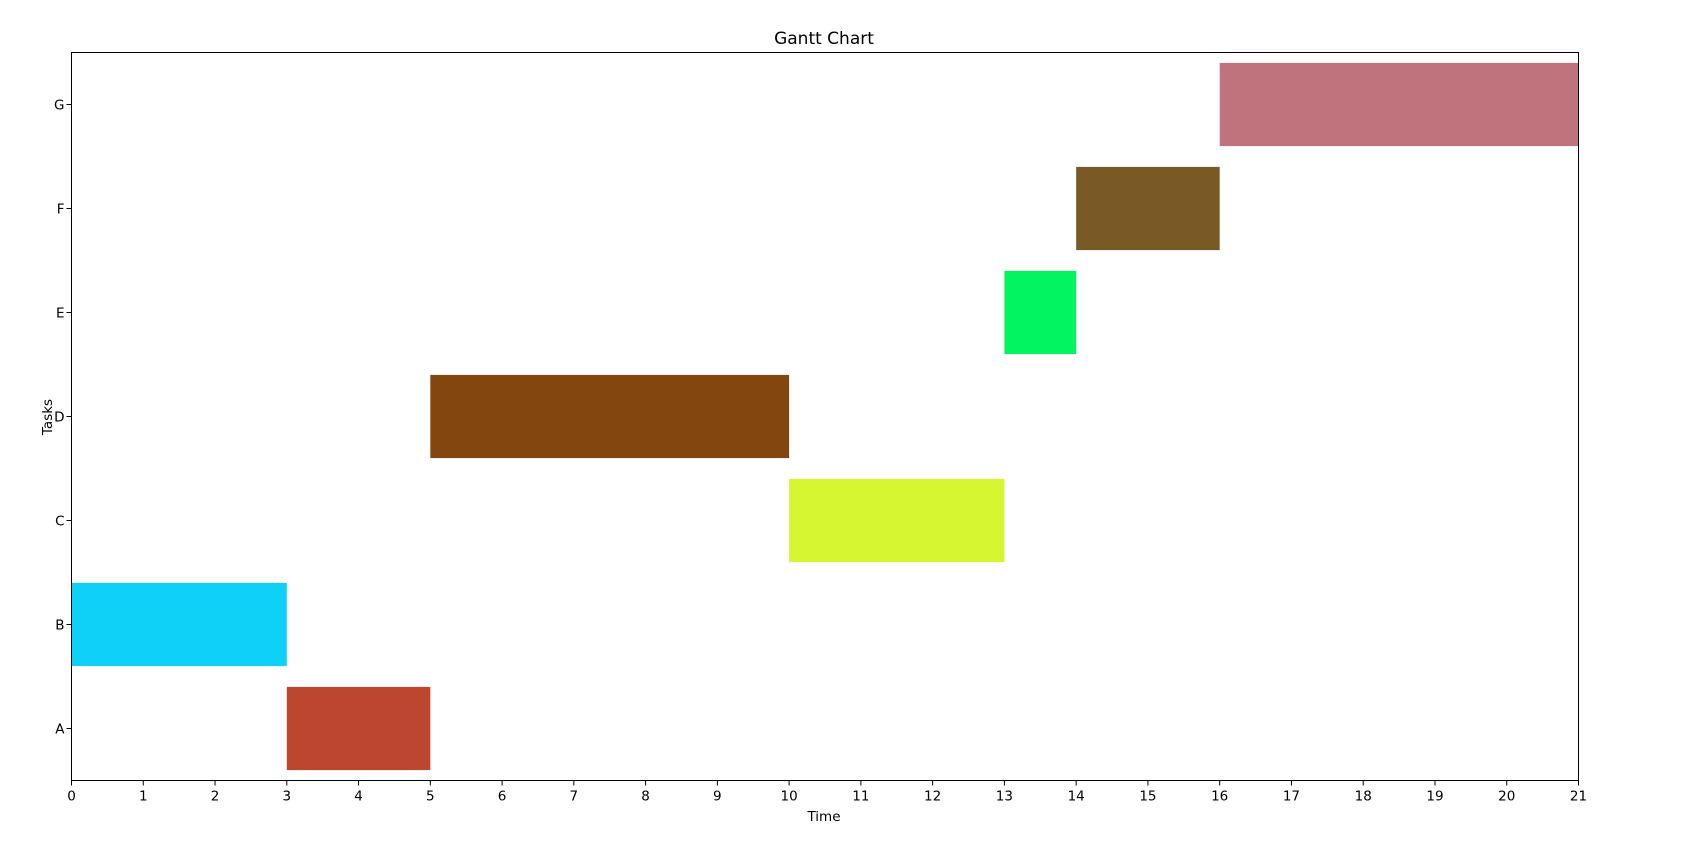 This screenshot has height=852, width=1691. I want to click on y-tick-label-e: E, so click(60, 314).